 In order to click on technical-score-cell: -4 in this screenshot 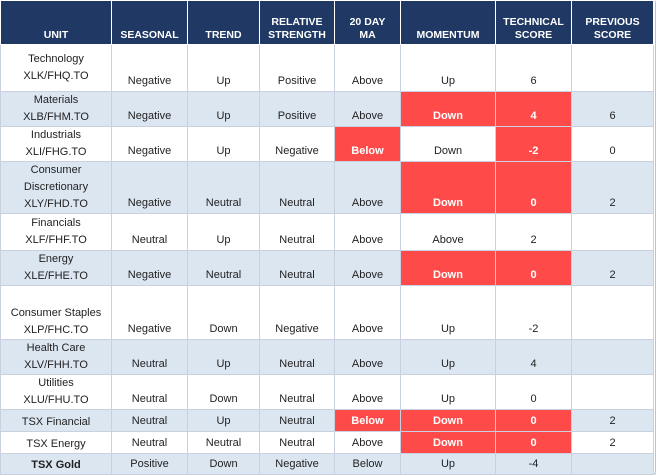, I will do `click(533, 464)`.